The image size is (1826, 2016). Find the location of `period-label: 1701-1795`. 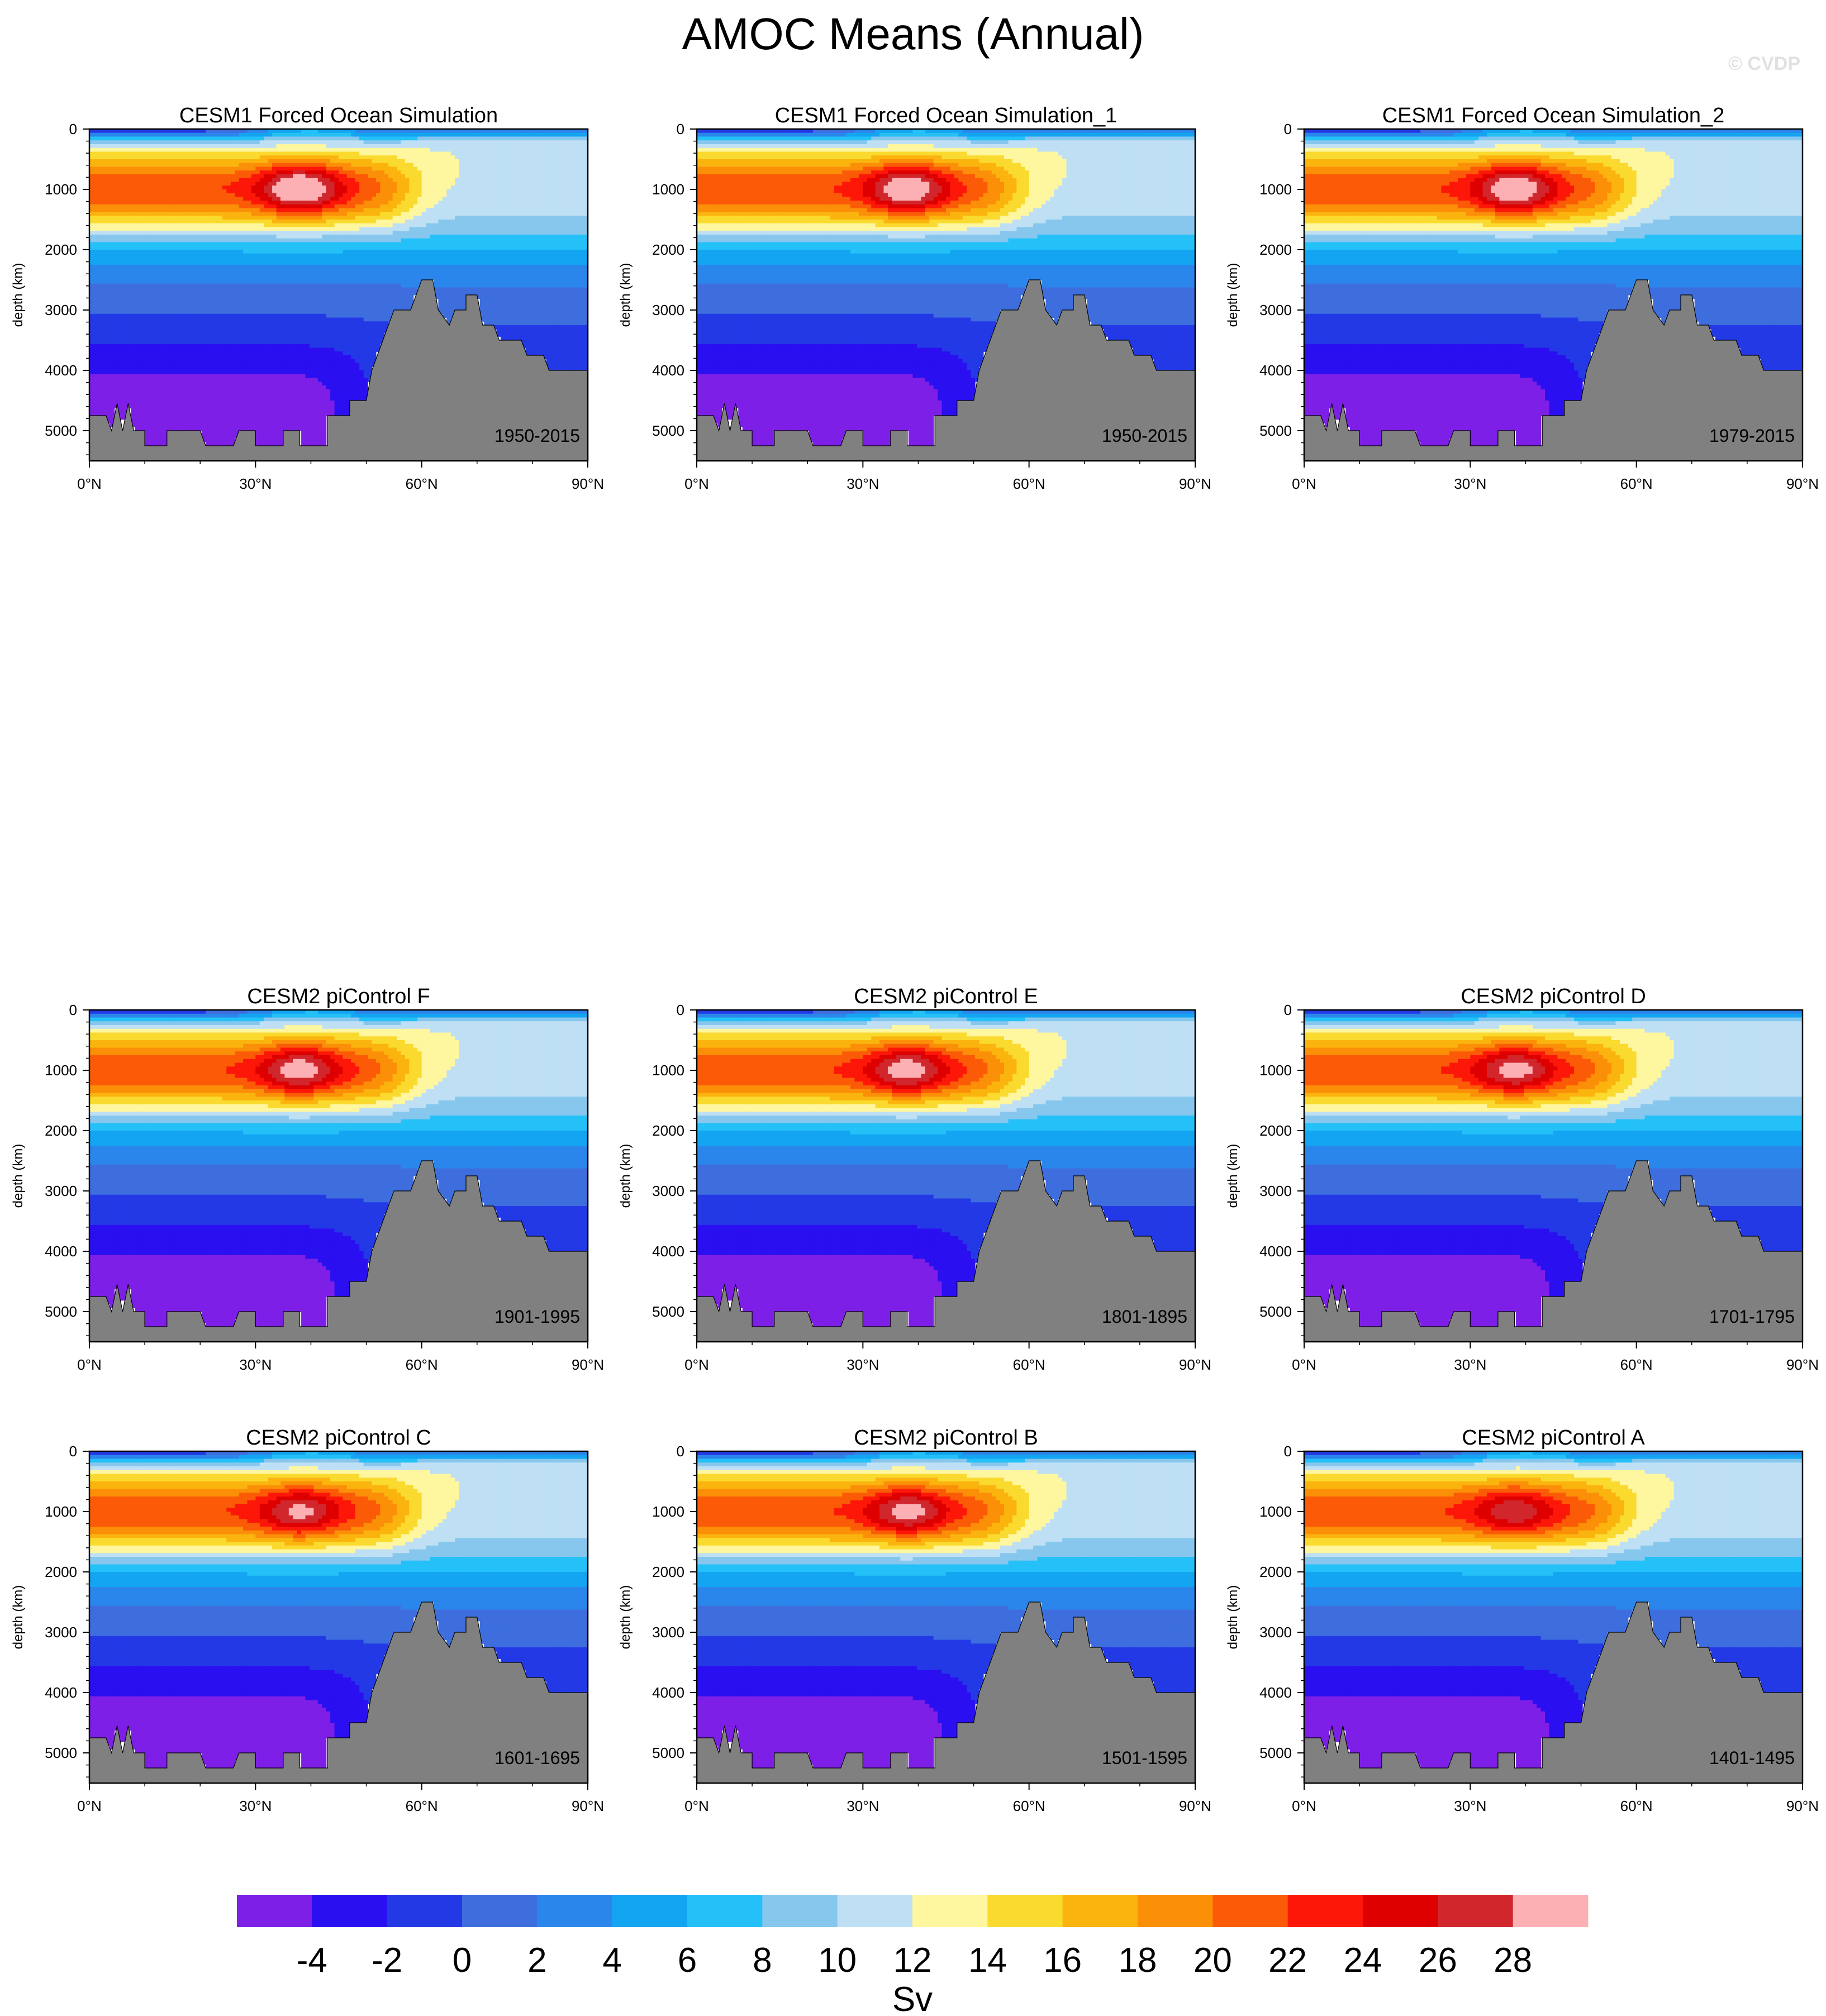

period-label: 1701-1795 is located at coordinates (1752, 1317).